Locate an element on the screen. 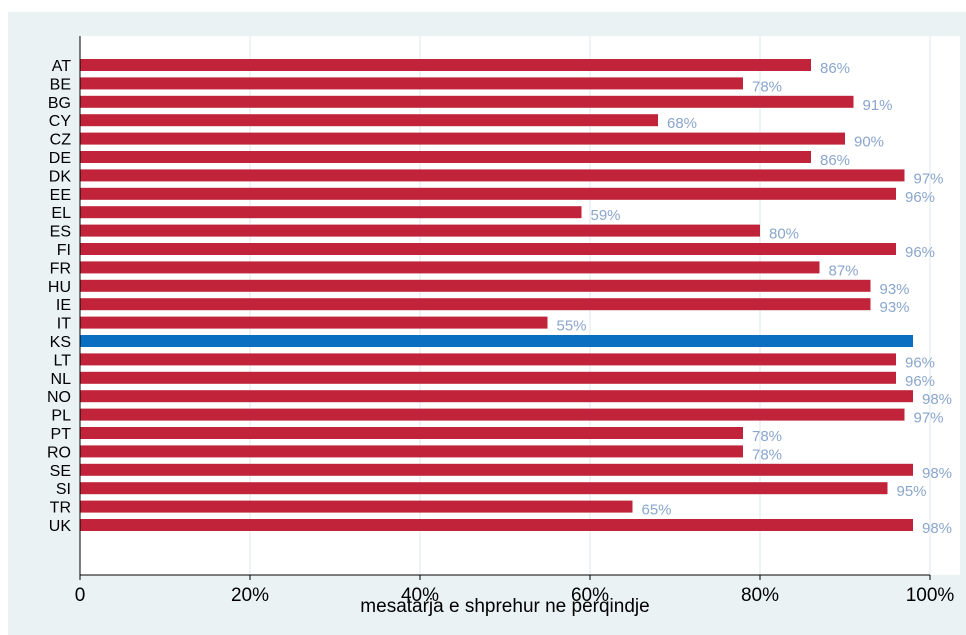 This screenshot has height=635, width=966. bar-ks is located at coordinates (496, 341).